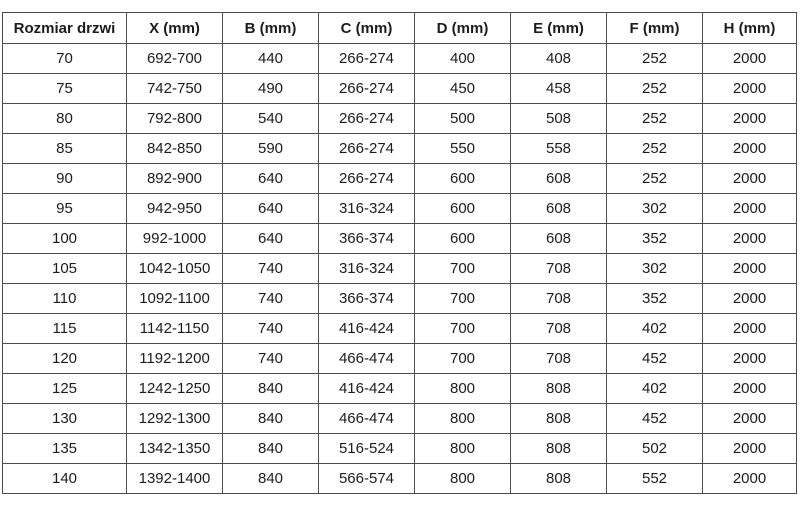 This screenshot has height=512, width=800. I want to click on table-cell: 352, so click(654, 298).